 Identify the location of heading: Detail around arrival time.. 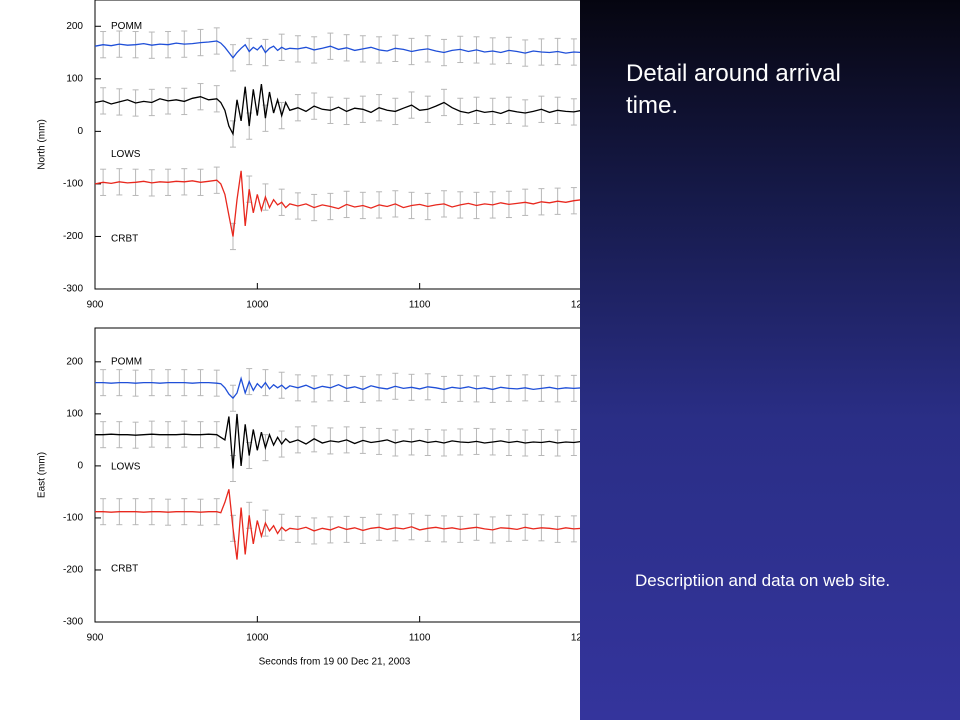
(733, 89).